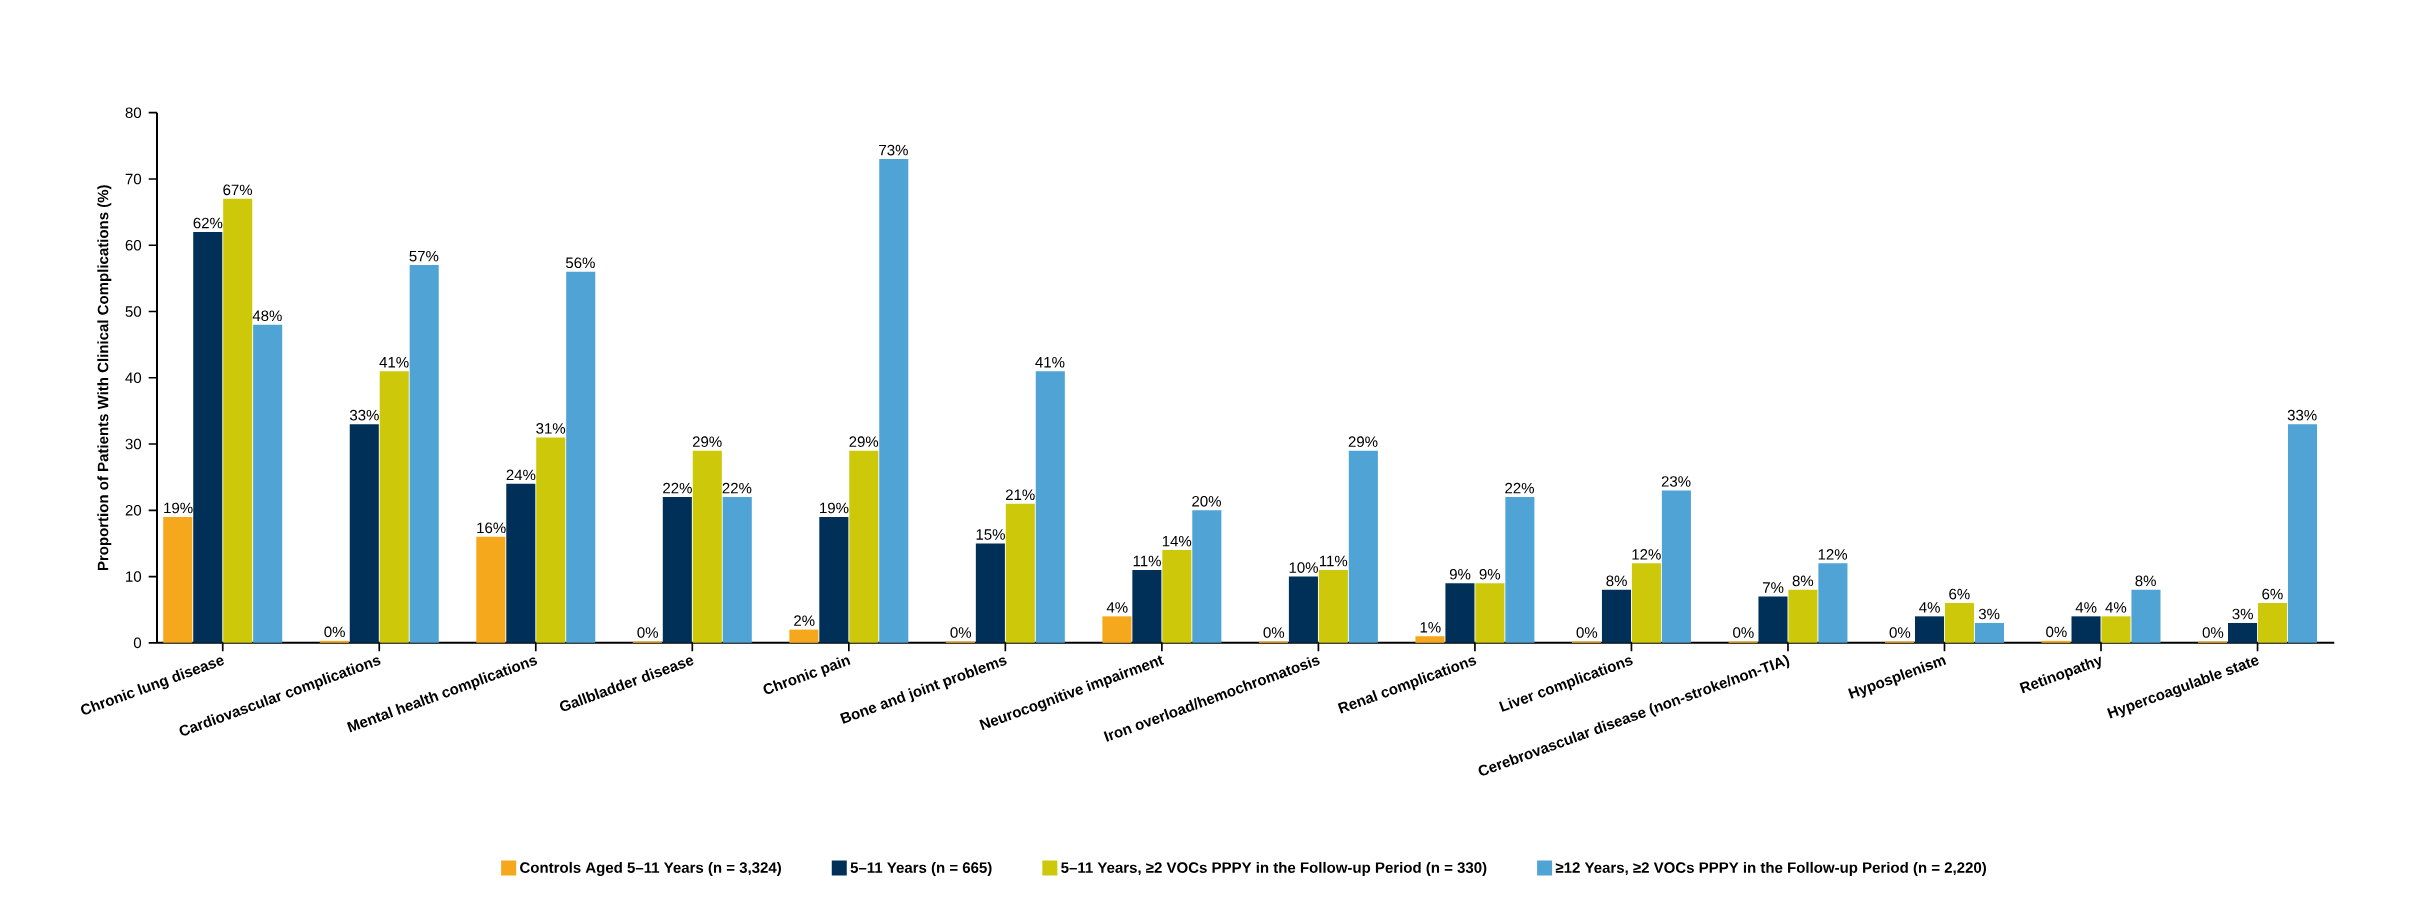  I want to click on y-tick-label: 10, so click(134, 576).